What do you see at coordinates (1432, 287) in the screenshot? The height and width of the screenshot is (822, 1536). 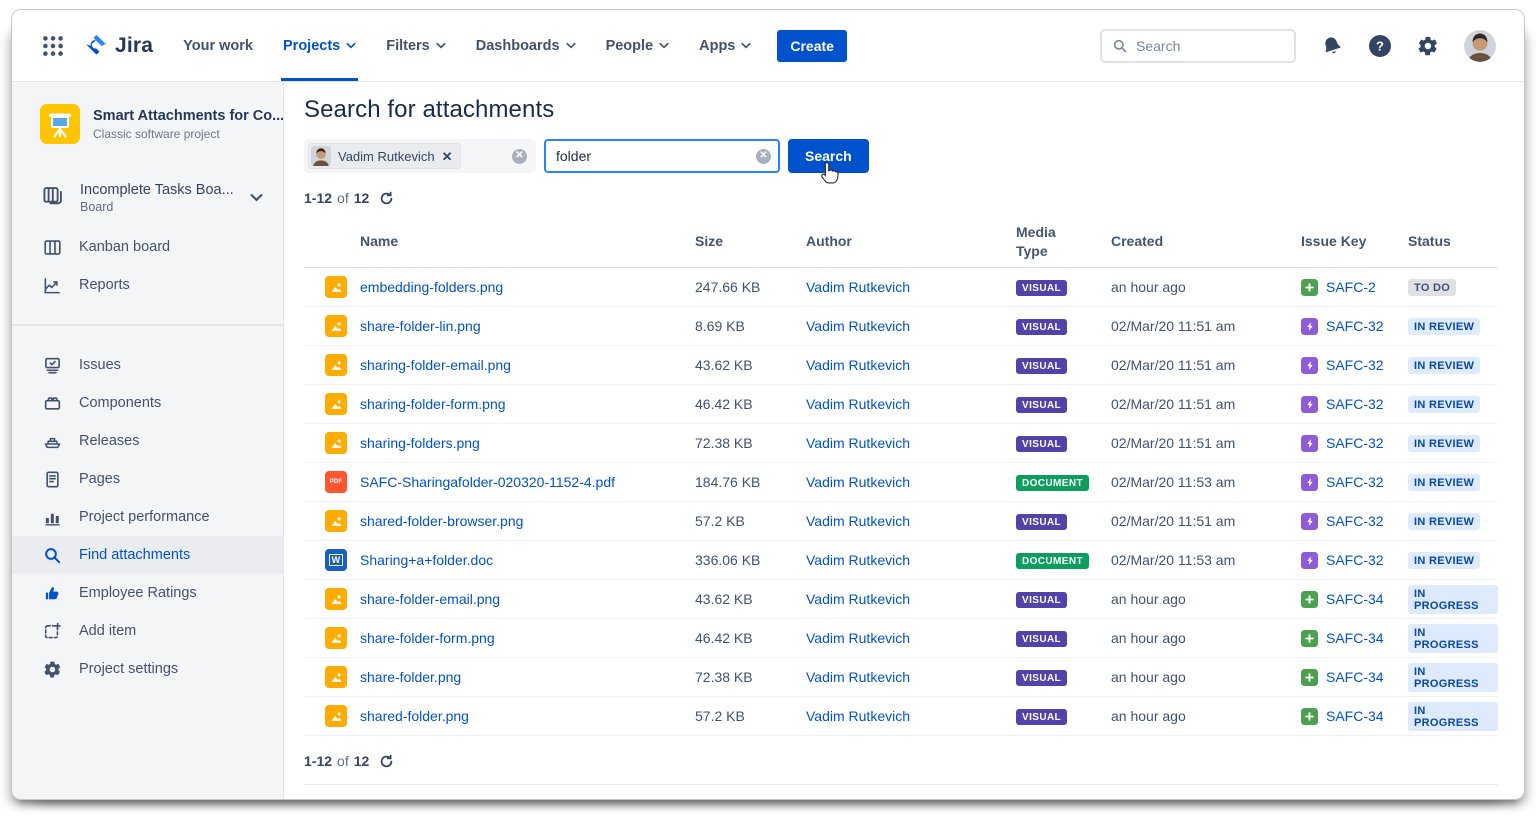 I see `status-badge: TO DO` at bounding box center [1432, 287].